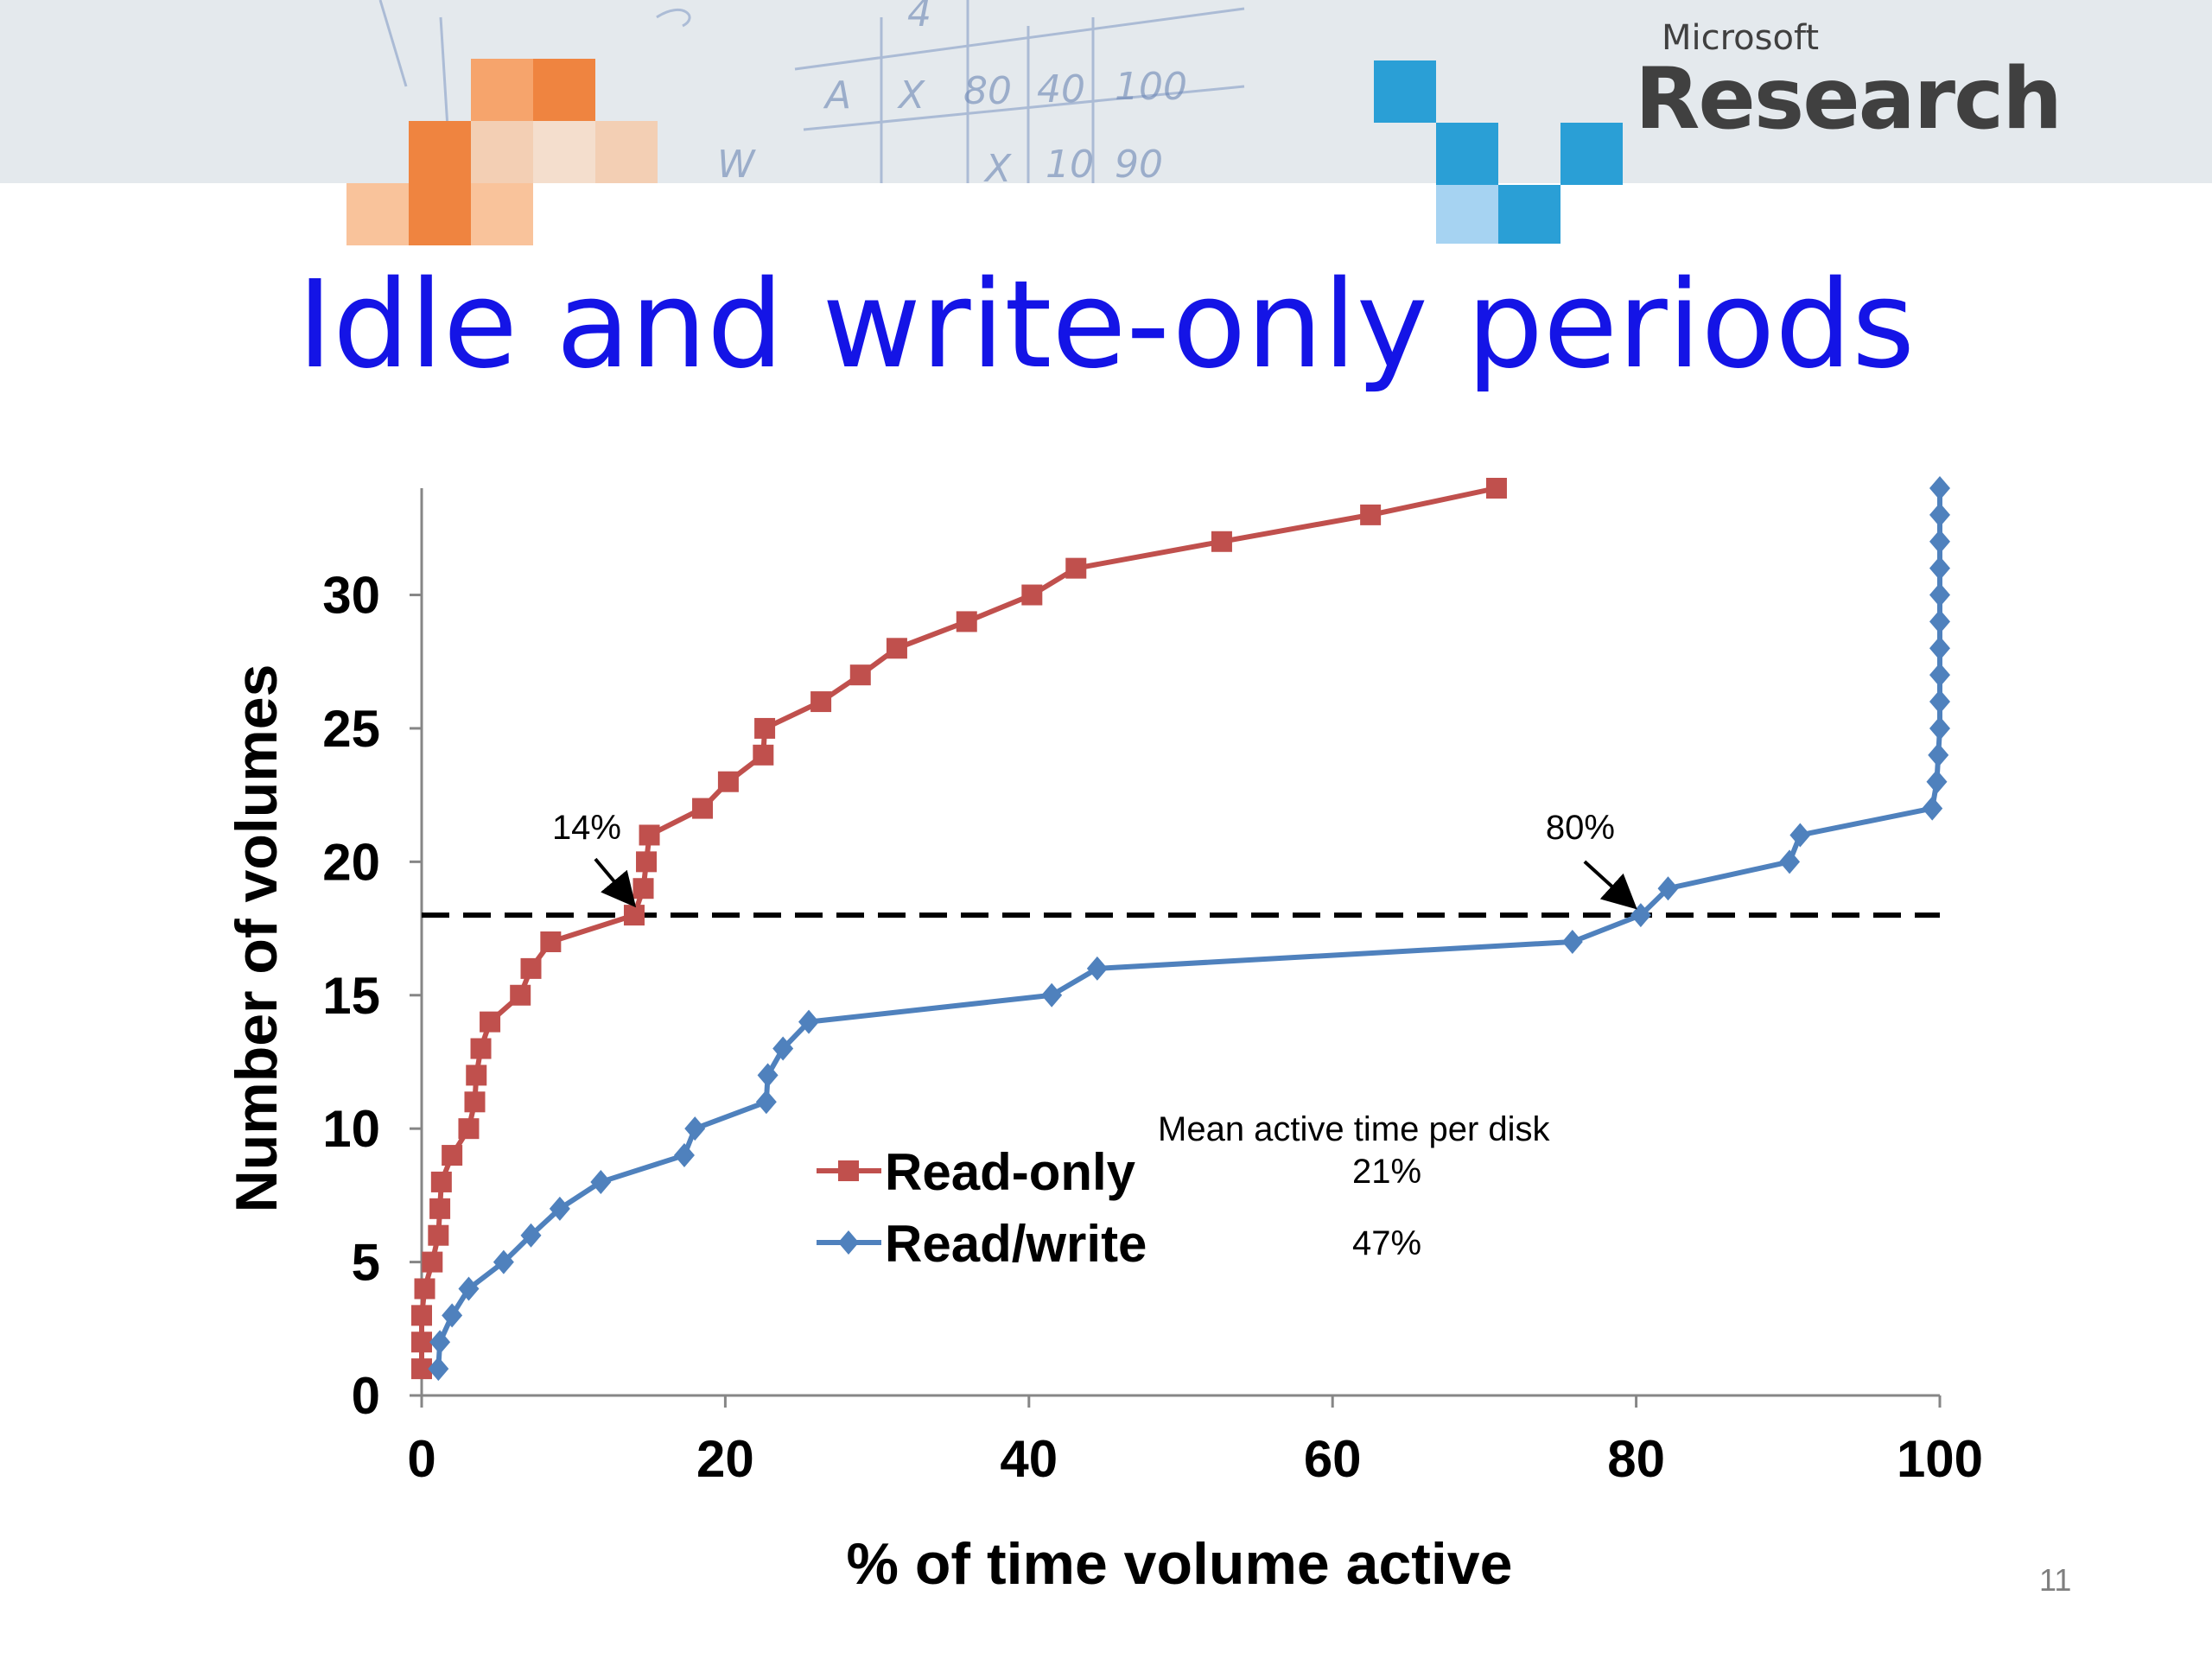  I want to click on svg-text: 10, so click(1070, 163).